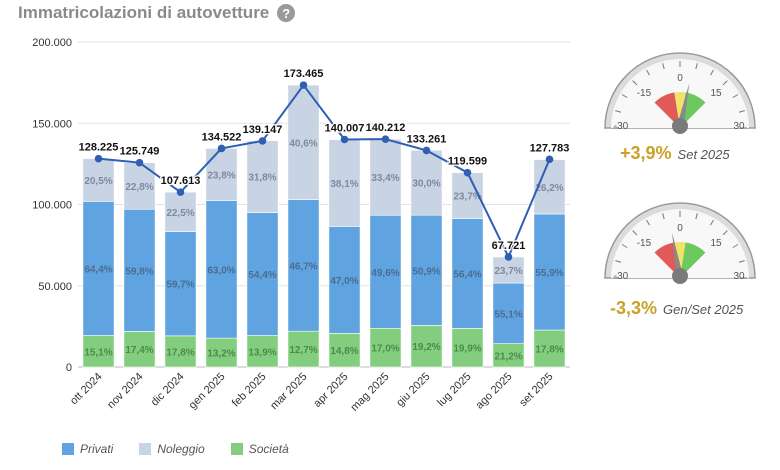  Describe the element at coordinates (703, 309) in the screenshot. I see `gauge-ytd-period: Gen/Set 2025` at that location.